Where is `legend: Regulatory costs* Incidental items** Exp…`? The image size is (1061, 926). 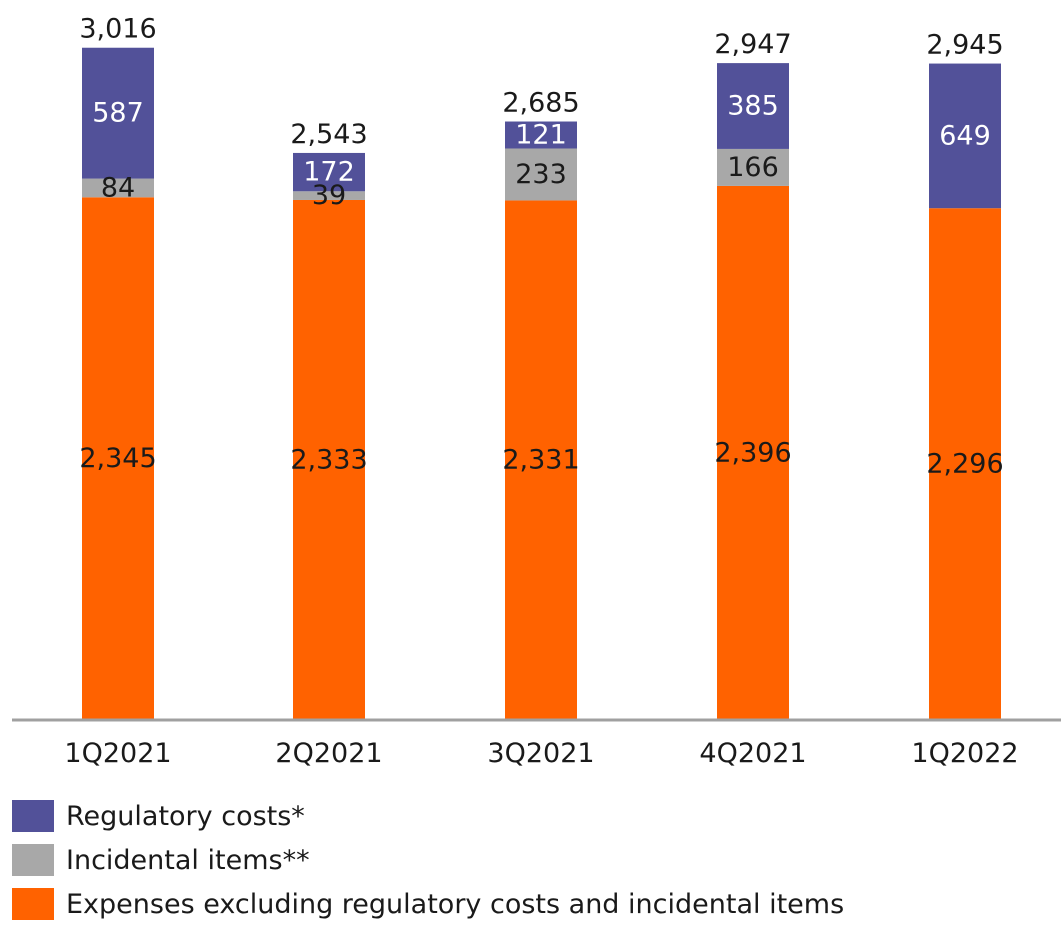 legend: Regulatory costs* Incidental items** Exp… is located at coordinates (428, 860).